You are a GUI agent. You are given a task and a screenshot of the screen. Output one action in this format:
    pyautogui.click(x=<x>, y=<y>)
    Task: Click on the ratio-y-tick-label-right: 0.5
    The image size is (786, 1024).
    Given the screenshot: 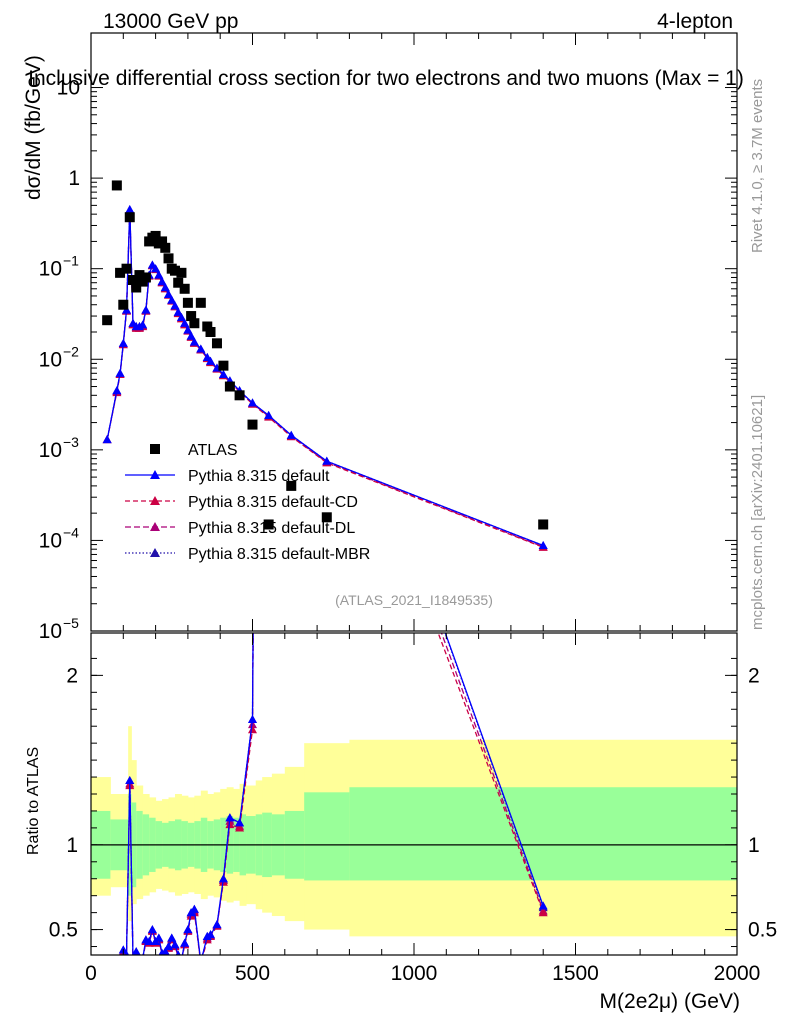 What is the action you would take?
    pyautogui.click(x=762, y=930)
    